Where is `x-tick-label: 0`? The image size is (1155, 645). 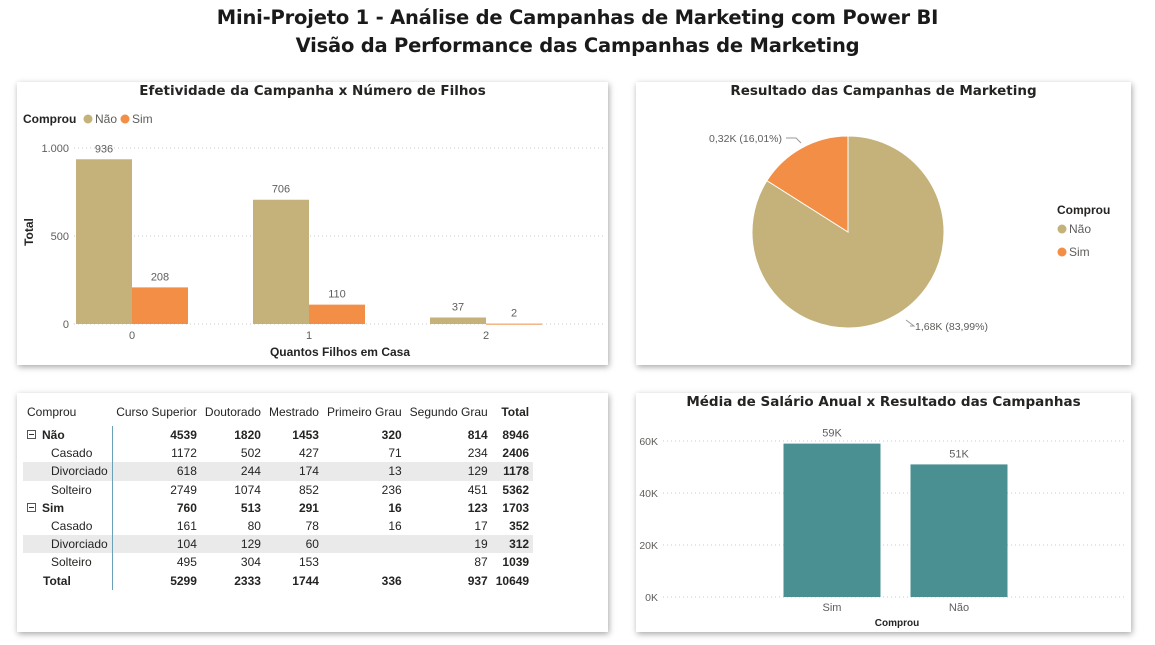 x-tick-label: 0 is located at coordinates (132, 336).